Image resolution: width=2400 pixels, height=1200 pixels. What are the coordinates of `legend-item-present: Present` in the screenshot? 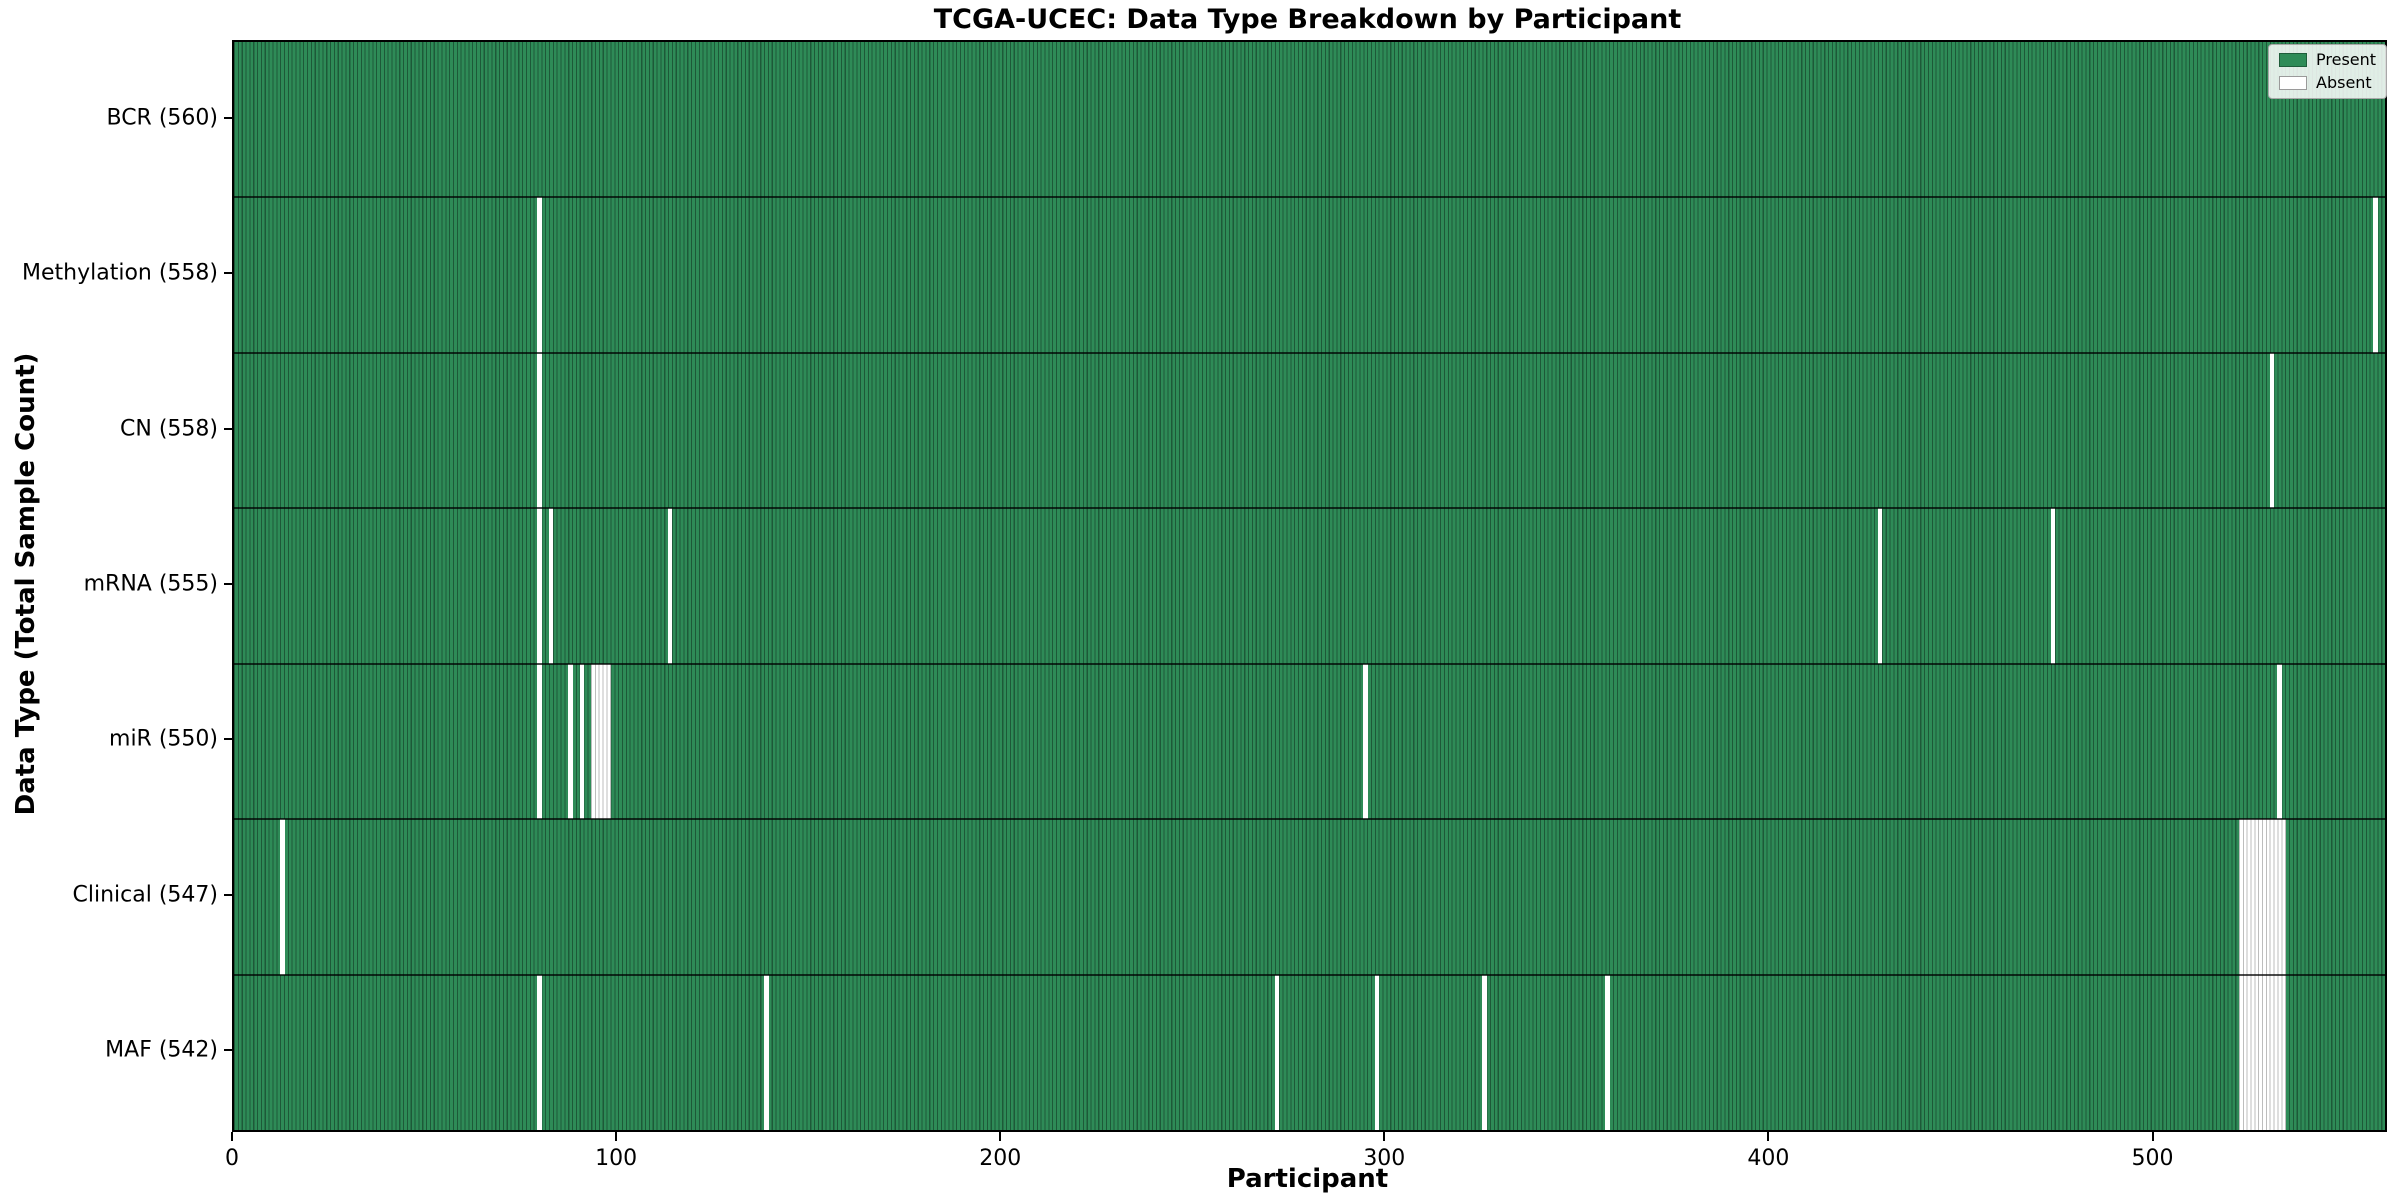 It's located at (2327, 60).